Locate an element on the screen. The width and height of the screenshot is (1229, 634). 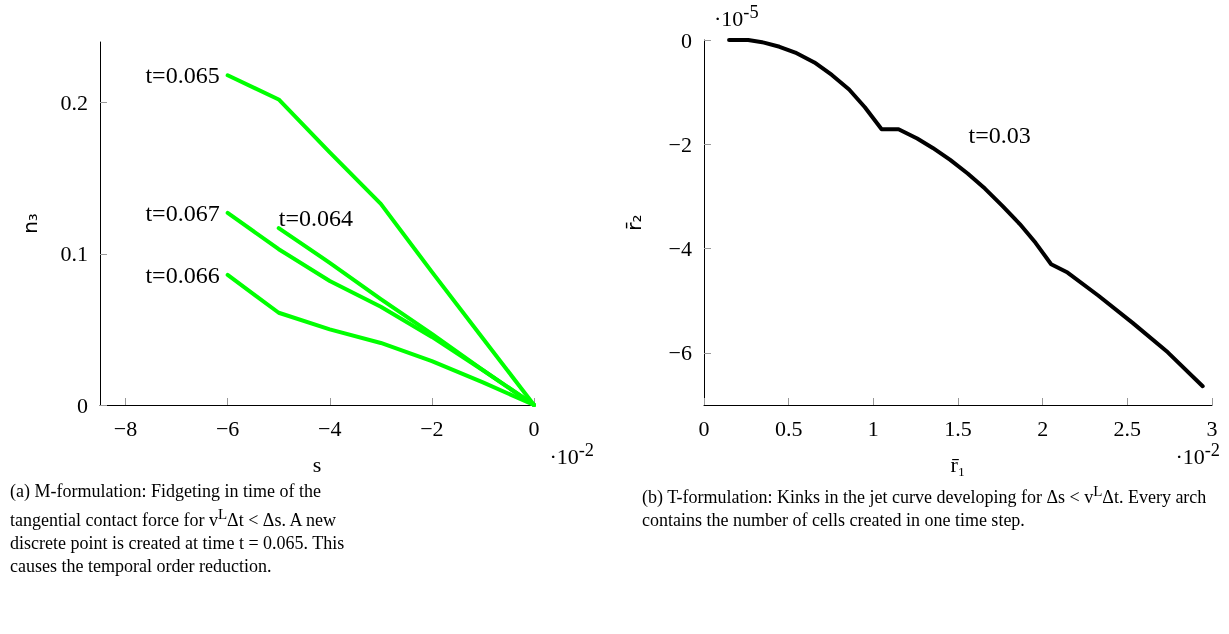
x-tick-label: 3 is located at coordinates (1212, 428).